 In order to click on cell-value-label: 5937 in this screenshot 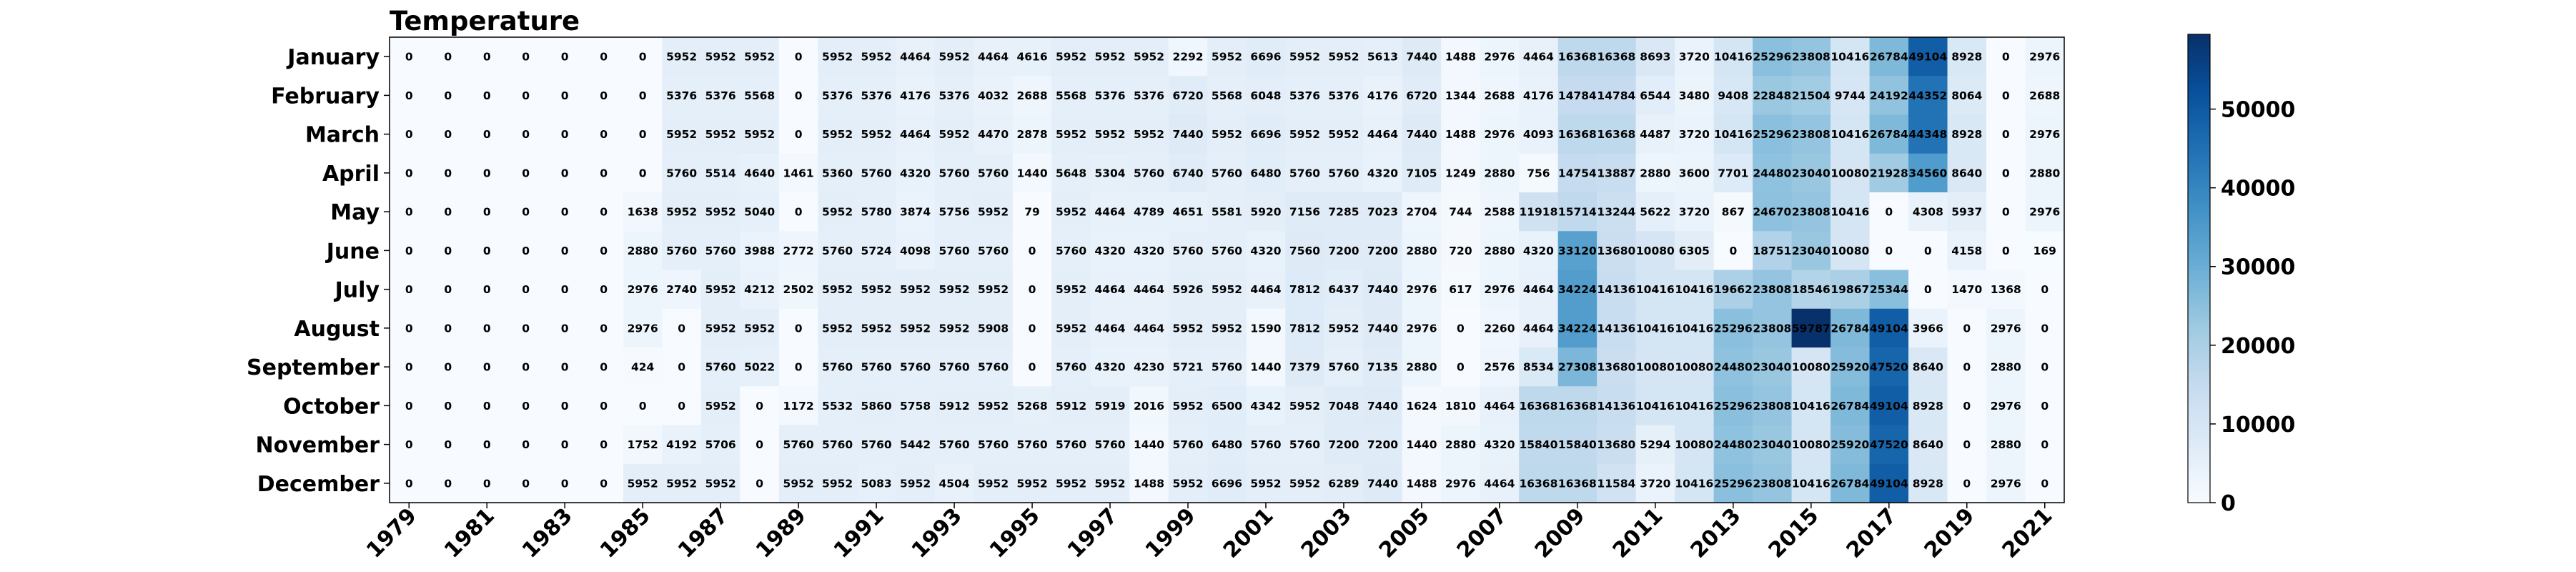, I will do `click(1967, 212)`.